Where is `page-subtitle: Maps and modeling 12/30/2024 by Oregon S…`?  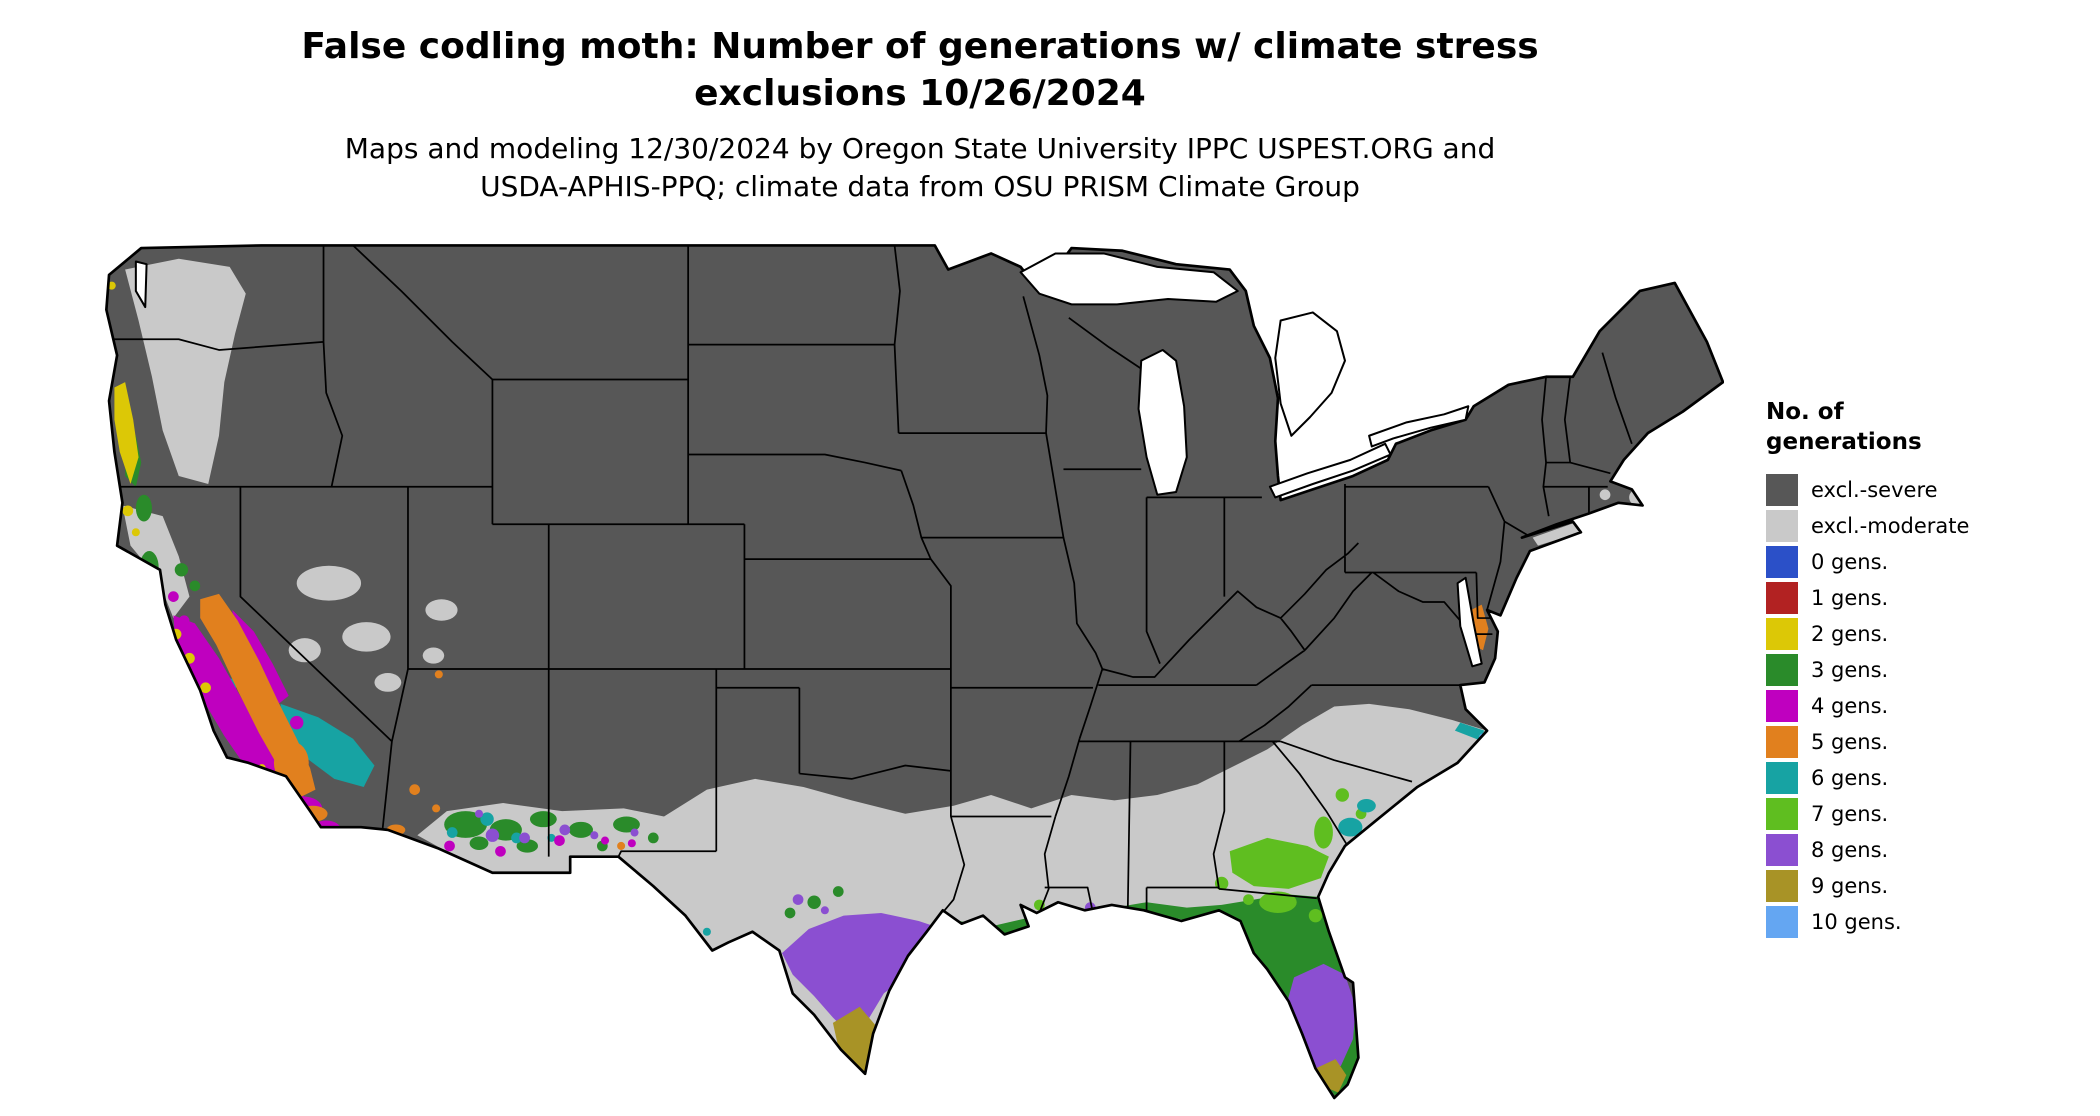
page-subtitle: Maps and modeling 12/30/2024 by Oregon S… is located at coordinates (920, 168).